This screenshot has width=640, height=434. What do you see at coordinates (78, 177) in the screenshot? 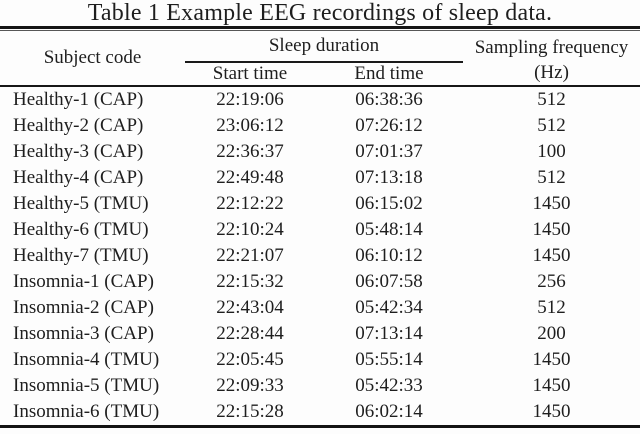
I see `cell-subject-code: Healthy-4 (CAP)` at bounding box center [78, 177].